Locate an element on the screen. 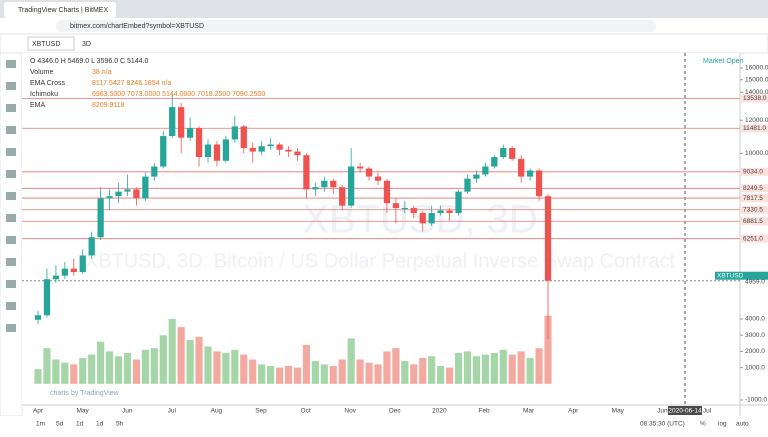  crosshair-date: 2020-06-14 is located at coordinates (685, 411).